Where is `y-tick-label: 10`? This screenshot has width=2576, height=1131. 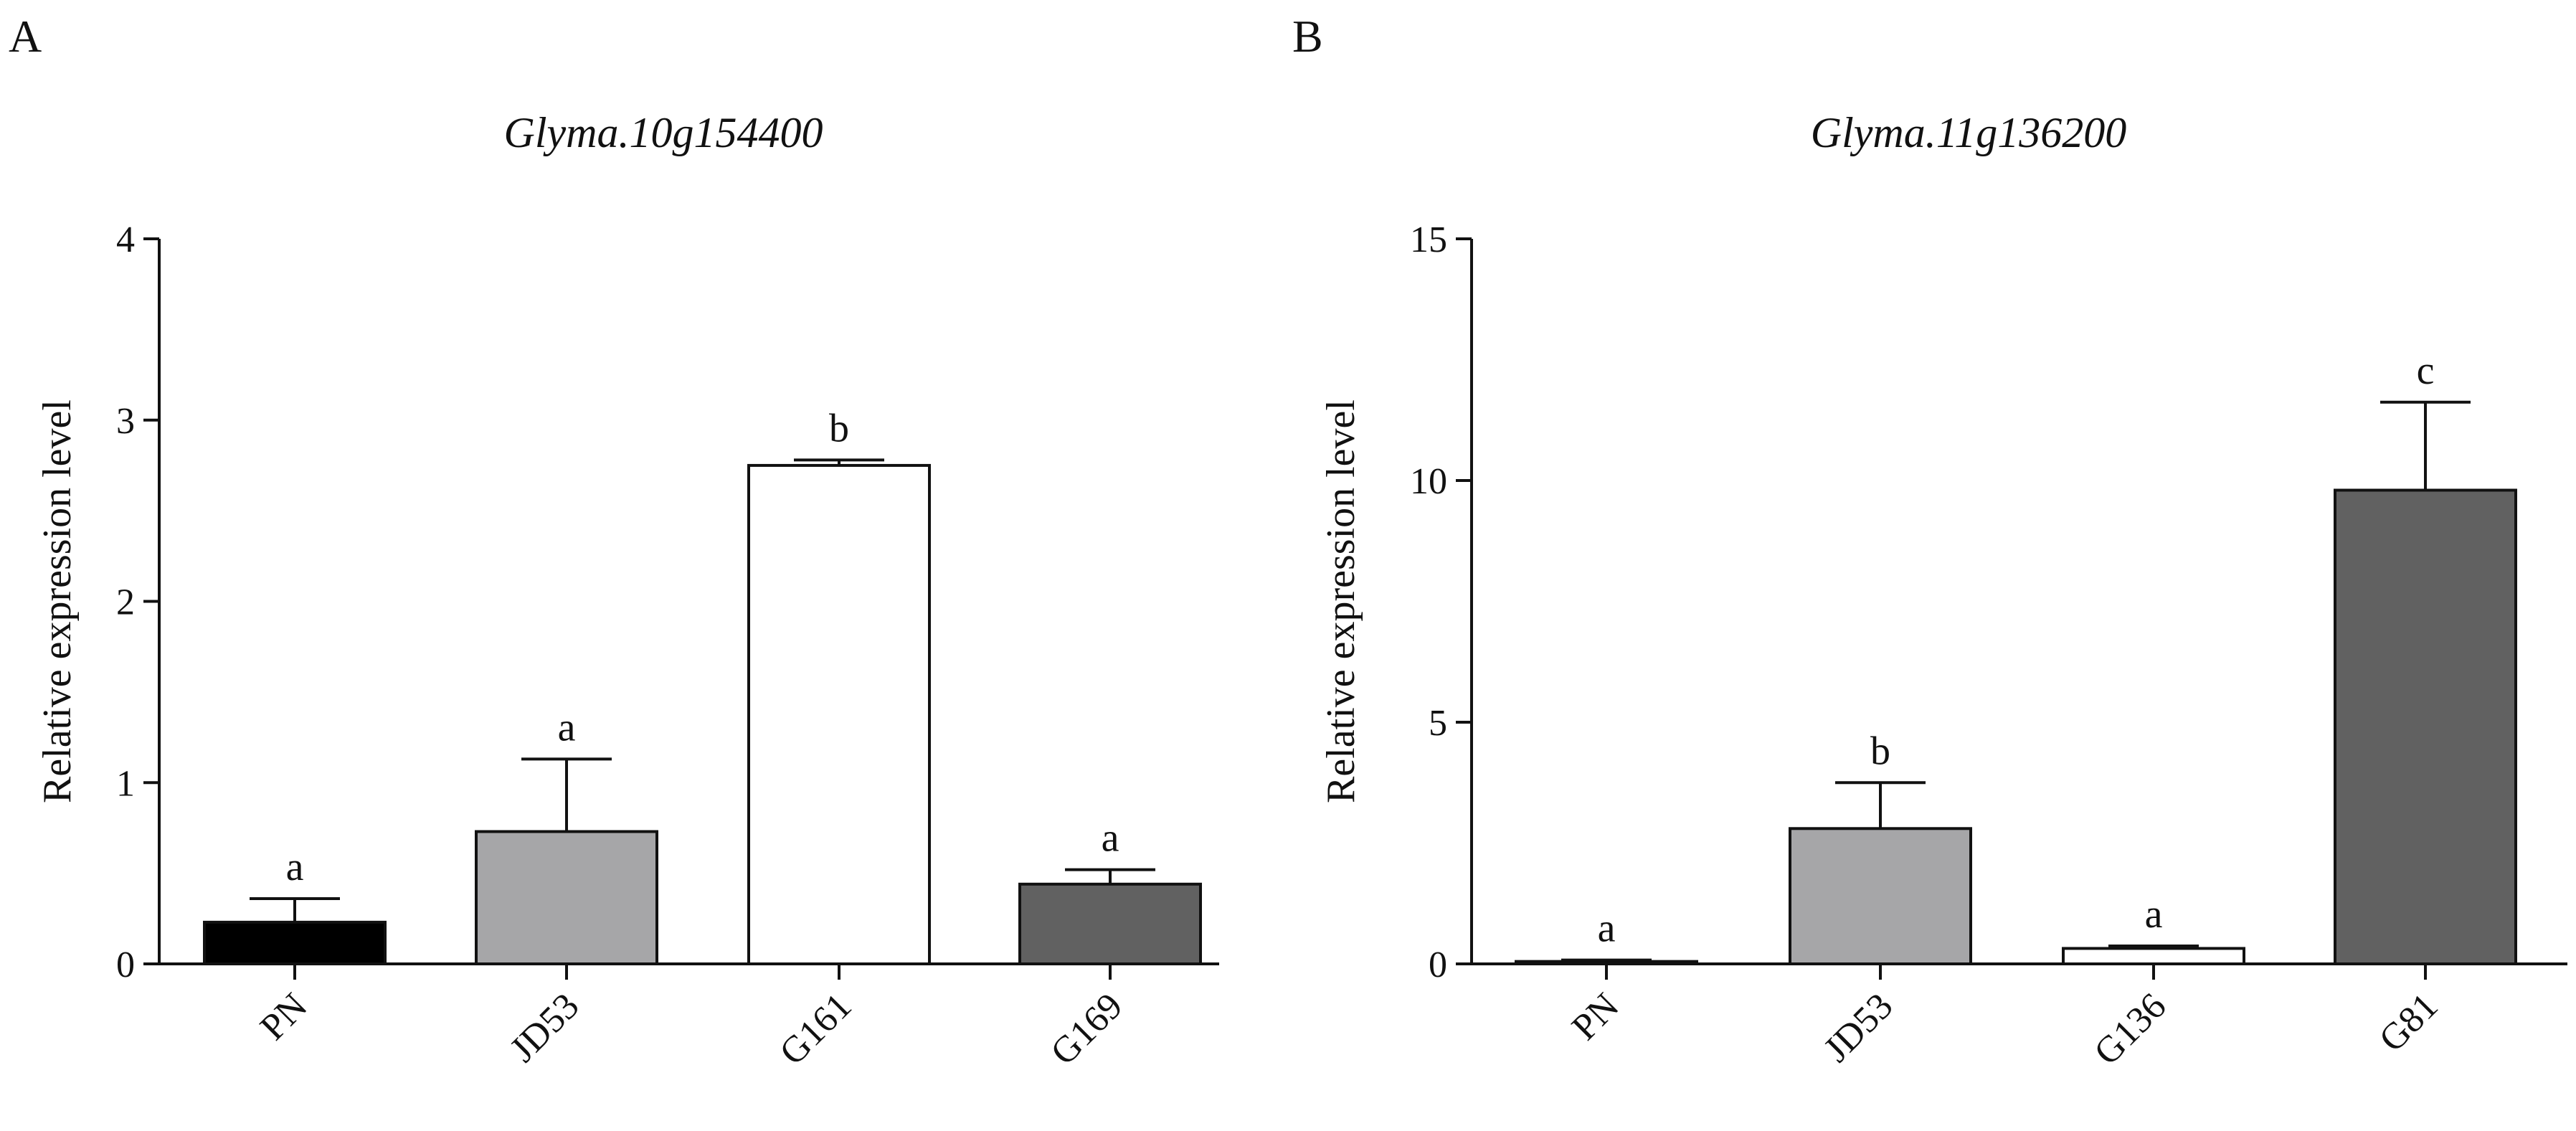
y-tick-label: 10 is located at coordinates (1428, 481).